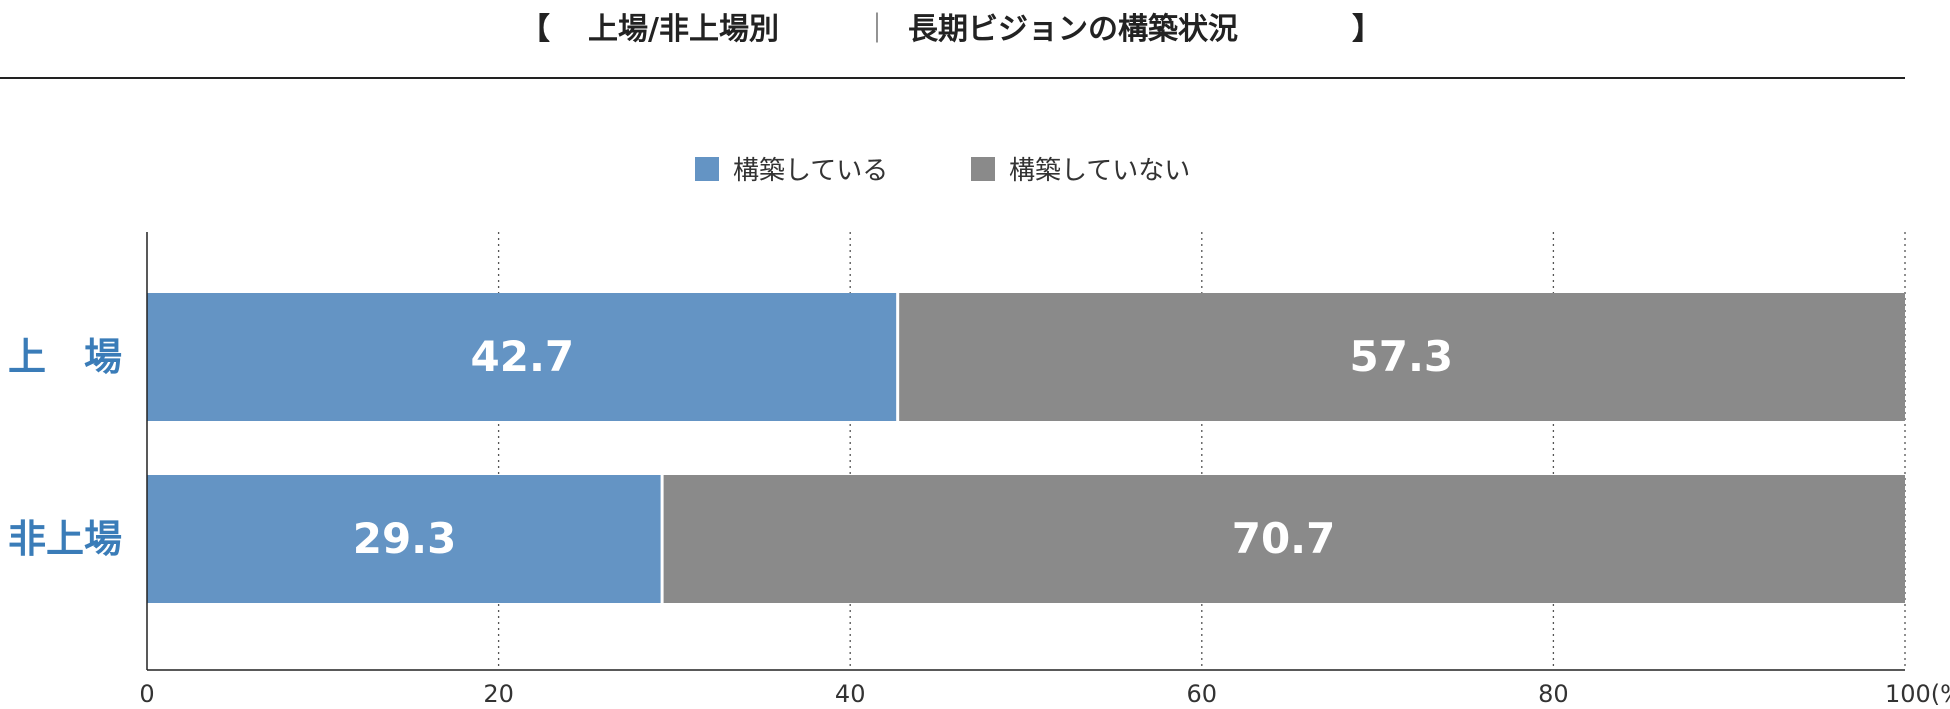  What do you see at coordinates (1917, 694) in the screenshot?
I see `x-tick-label-100: 100(%)` at bounding box center [1917, 694].